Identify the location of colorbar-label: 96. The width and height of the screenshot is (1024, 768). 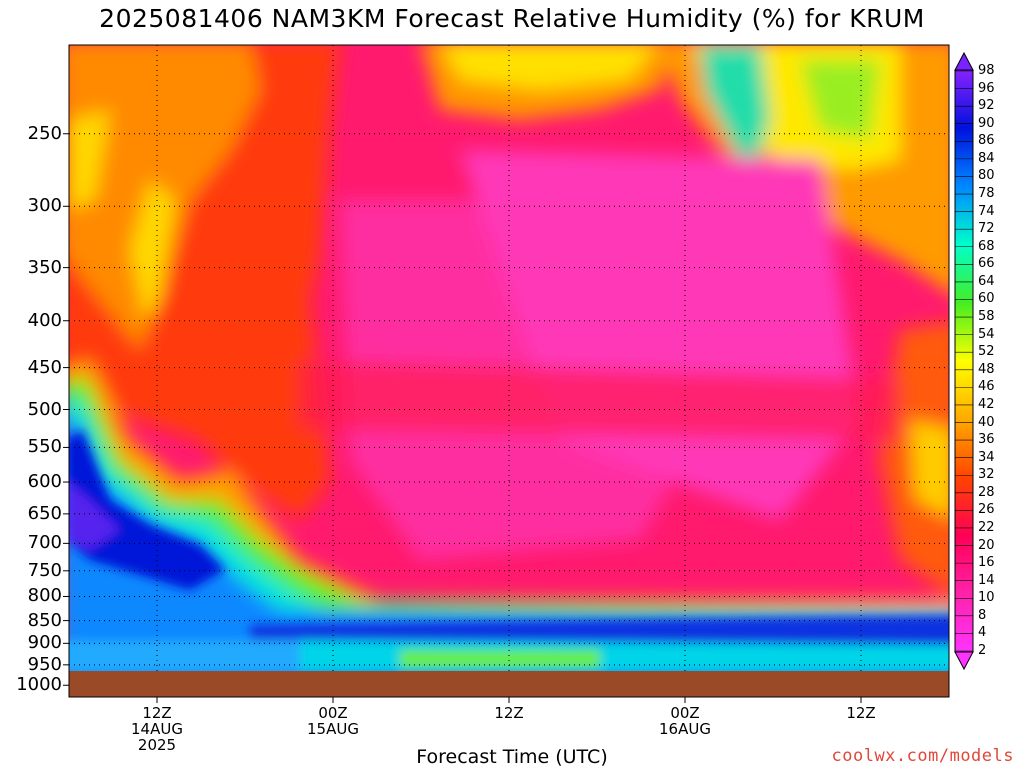
(986, 88).